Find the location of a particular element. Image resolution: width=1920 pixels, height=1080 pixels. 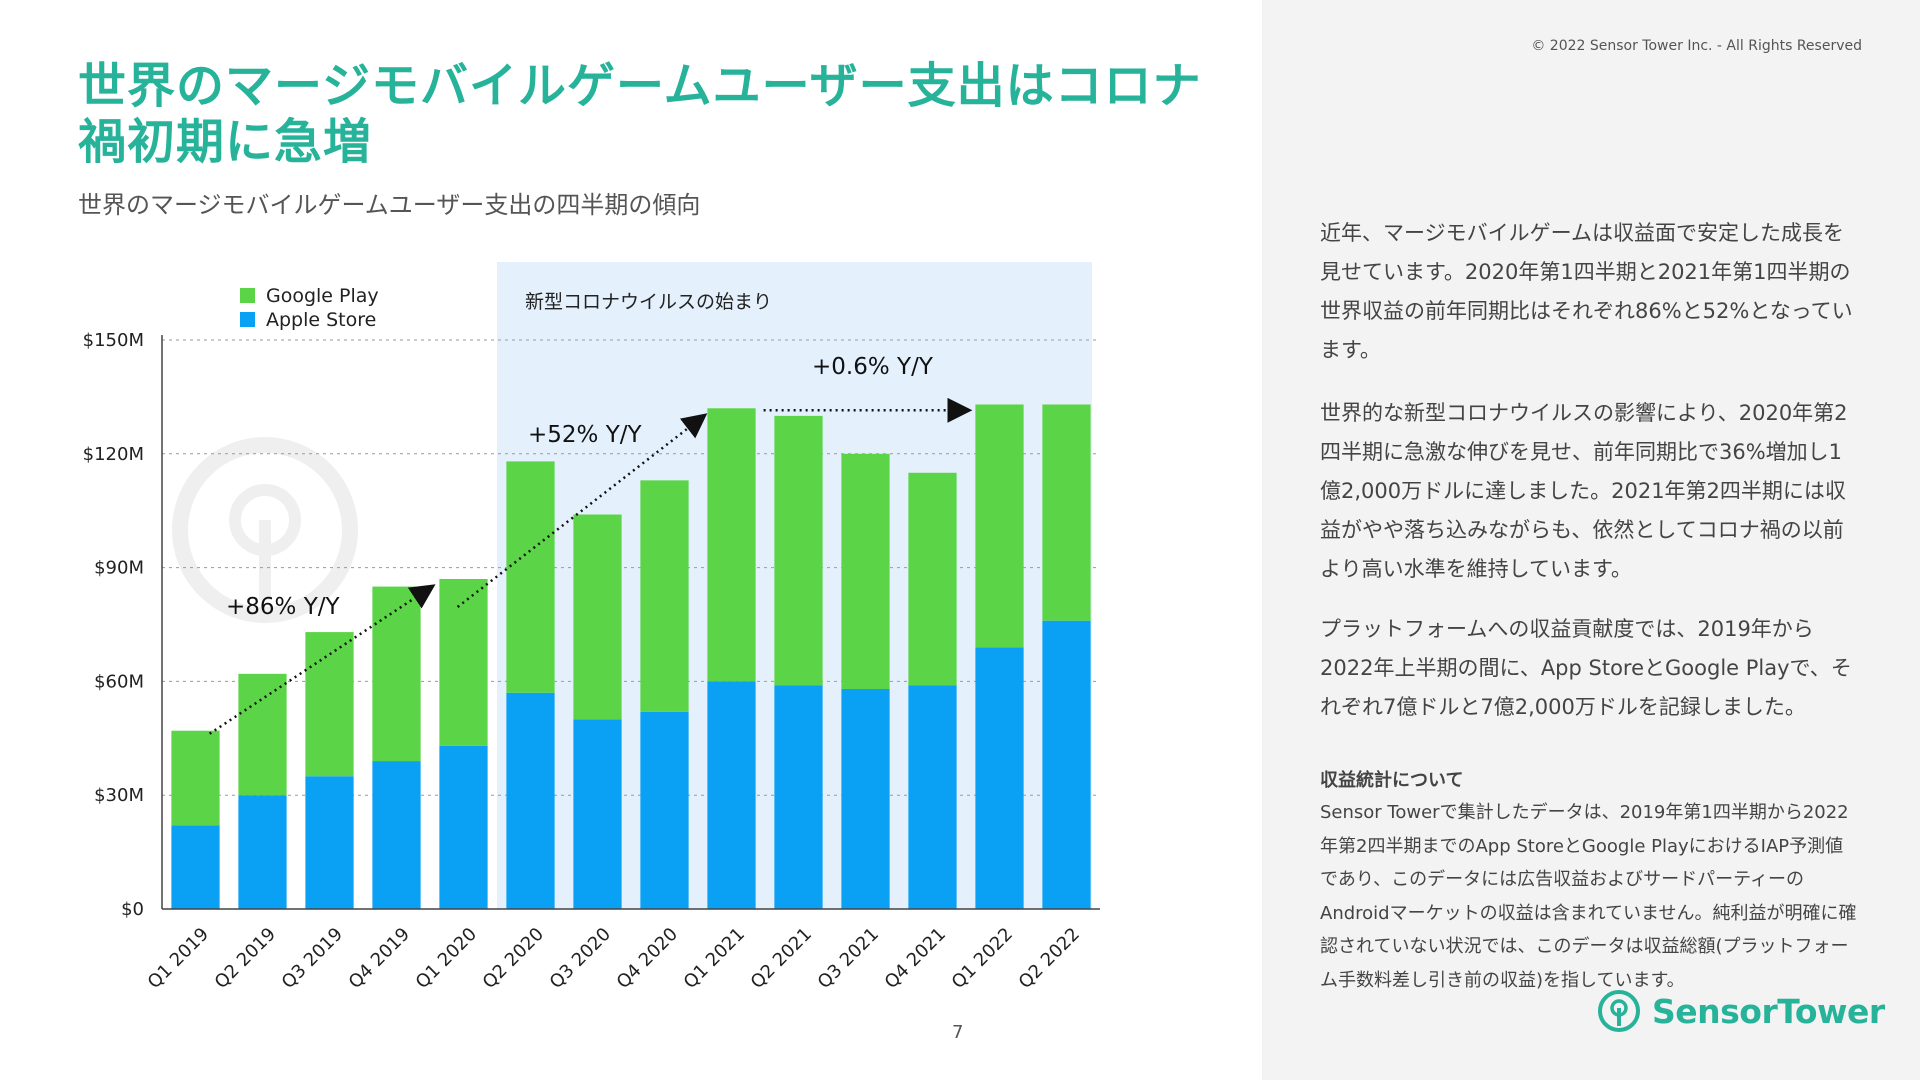

about-heading: 収益統計について is located at coordinates (1392, 780).